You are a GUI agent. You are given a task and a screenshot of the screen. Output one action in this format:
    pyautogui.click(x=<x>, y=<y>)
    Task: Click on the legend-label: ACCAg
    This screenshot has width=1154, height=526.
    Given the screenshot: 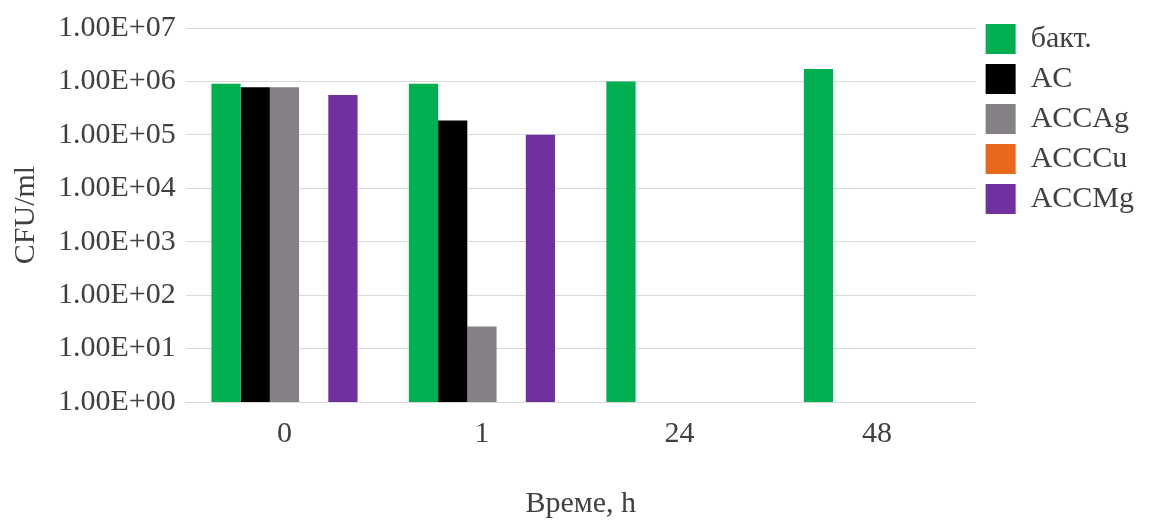 What is the action you would take?
    pyautogui.click(x=1079, y=116)
    